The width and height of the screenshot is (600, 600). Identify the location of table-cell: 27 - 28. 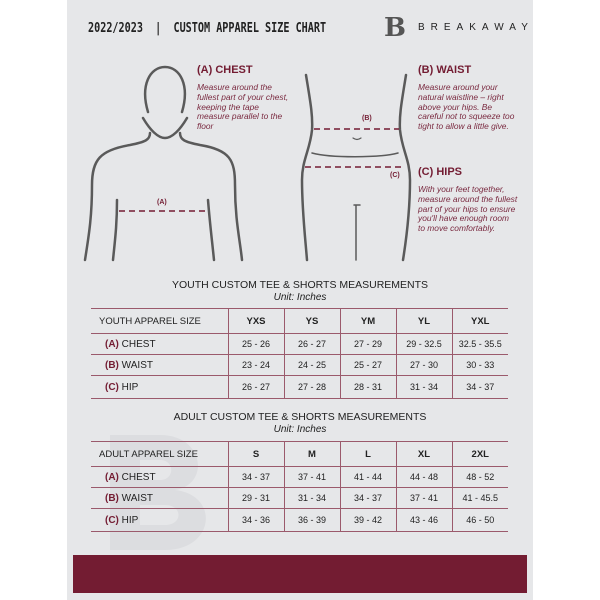
(311, 387).